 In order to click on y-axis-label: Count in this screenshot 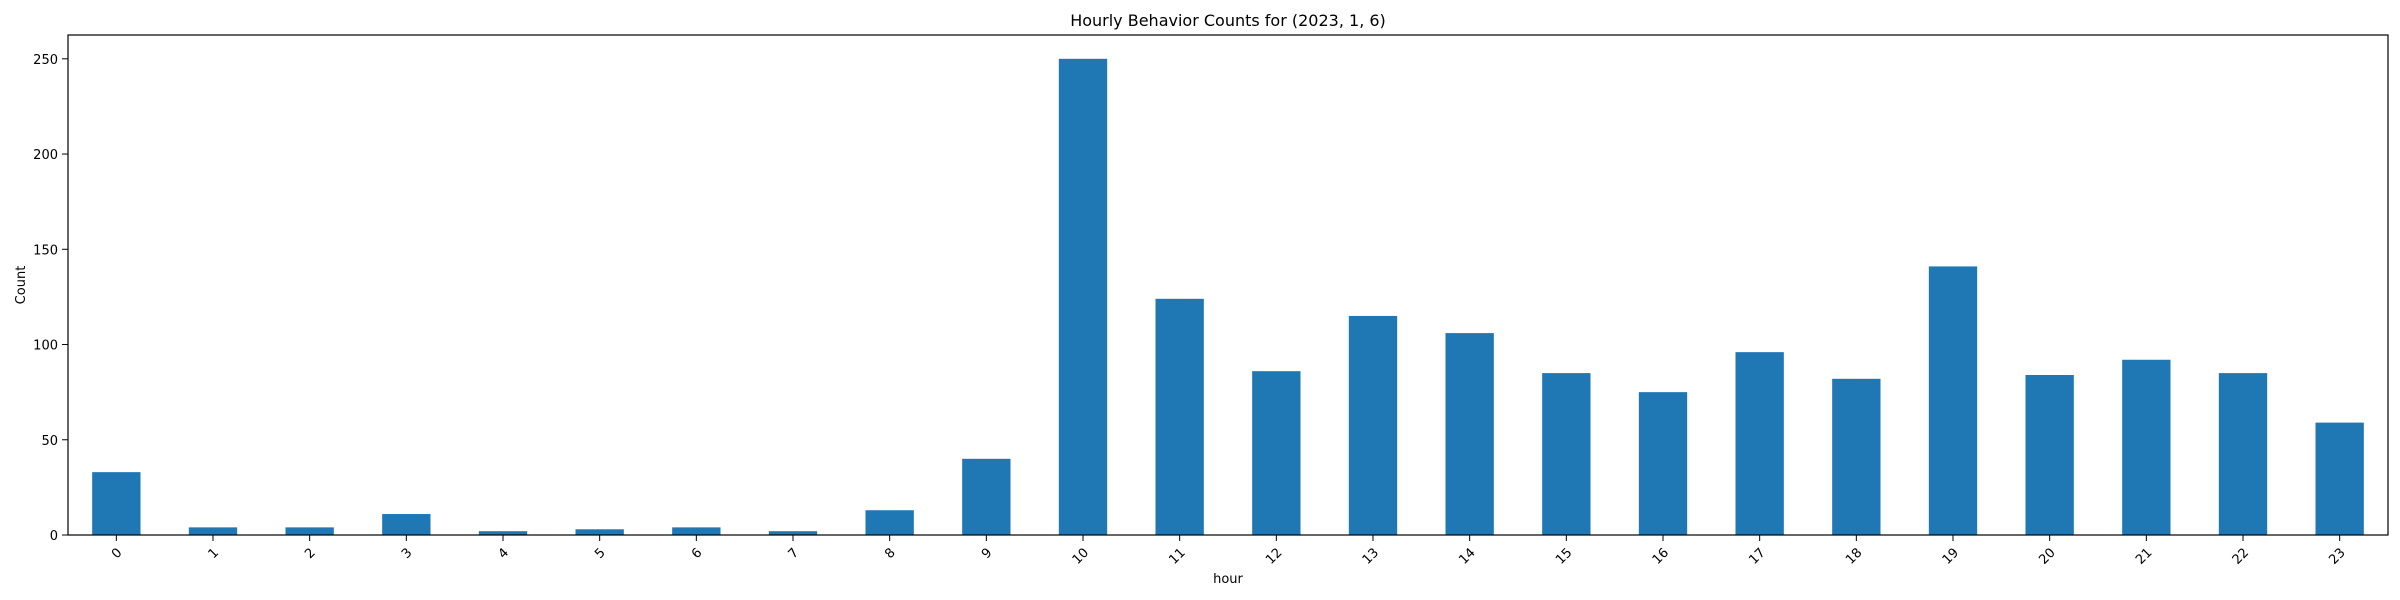, I will do `click(21, 285)`.